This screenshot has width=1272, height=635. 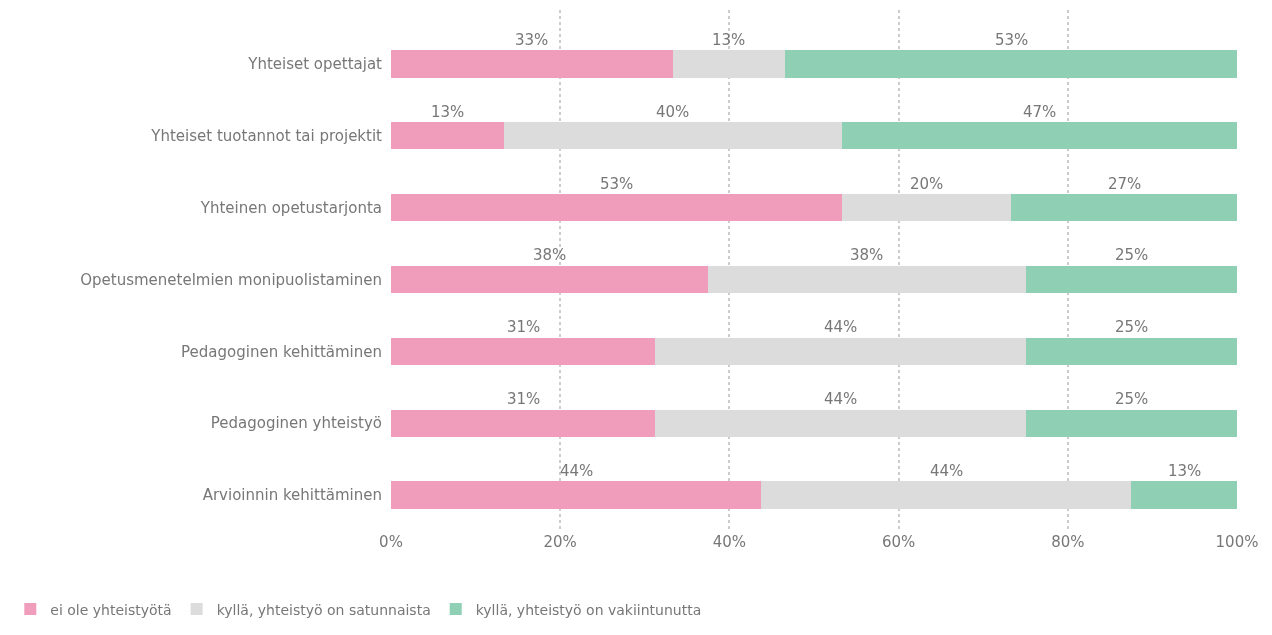 What do you see at coordinates (111, 609) in the screenshot?
I see `legend-label: ei ole yhteistyötä` at bounding box center [111, 609].